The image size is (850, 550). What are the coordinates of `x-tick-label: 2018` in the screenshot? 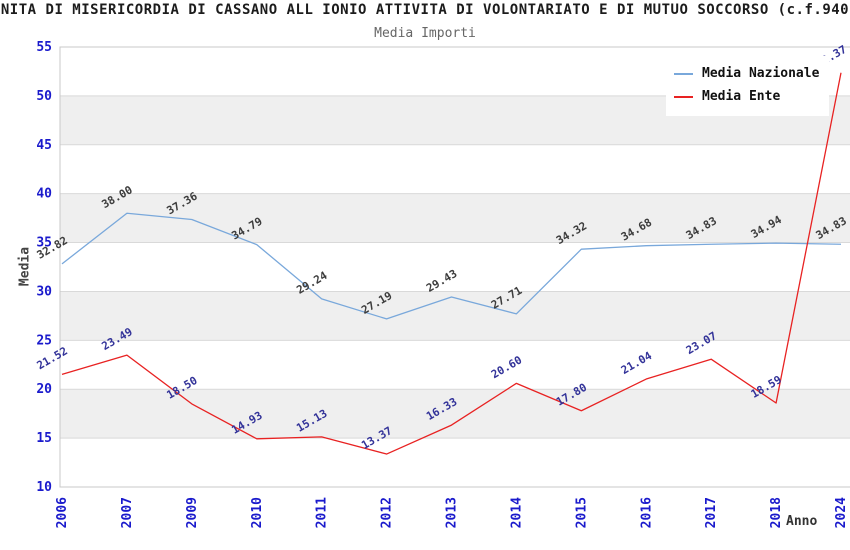 It's located at (776, 512).